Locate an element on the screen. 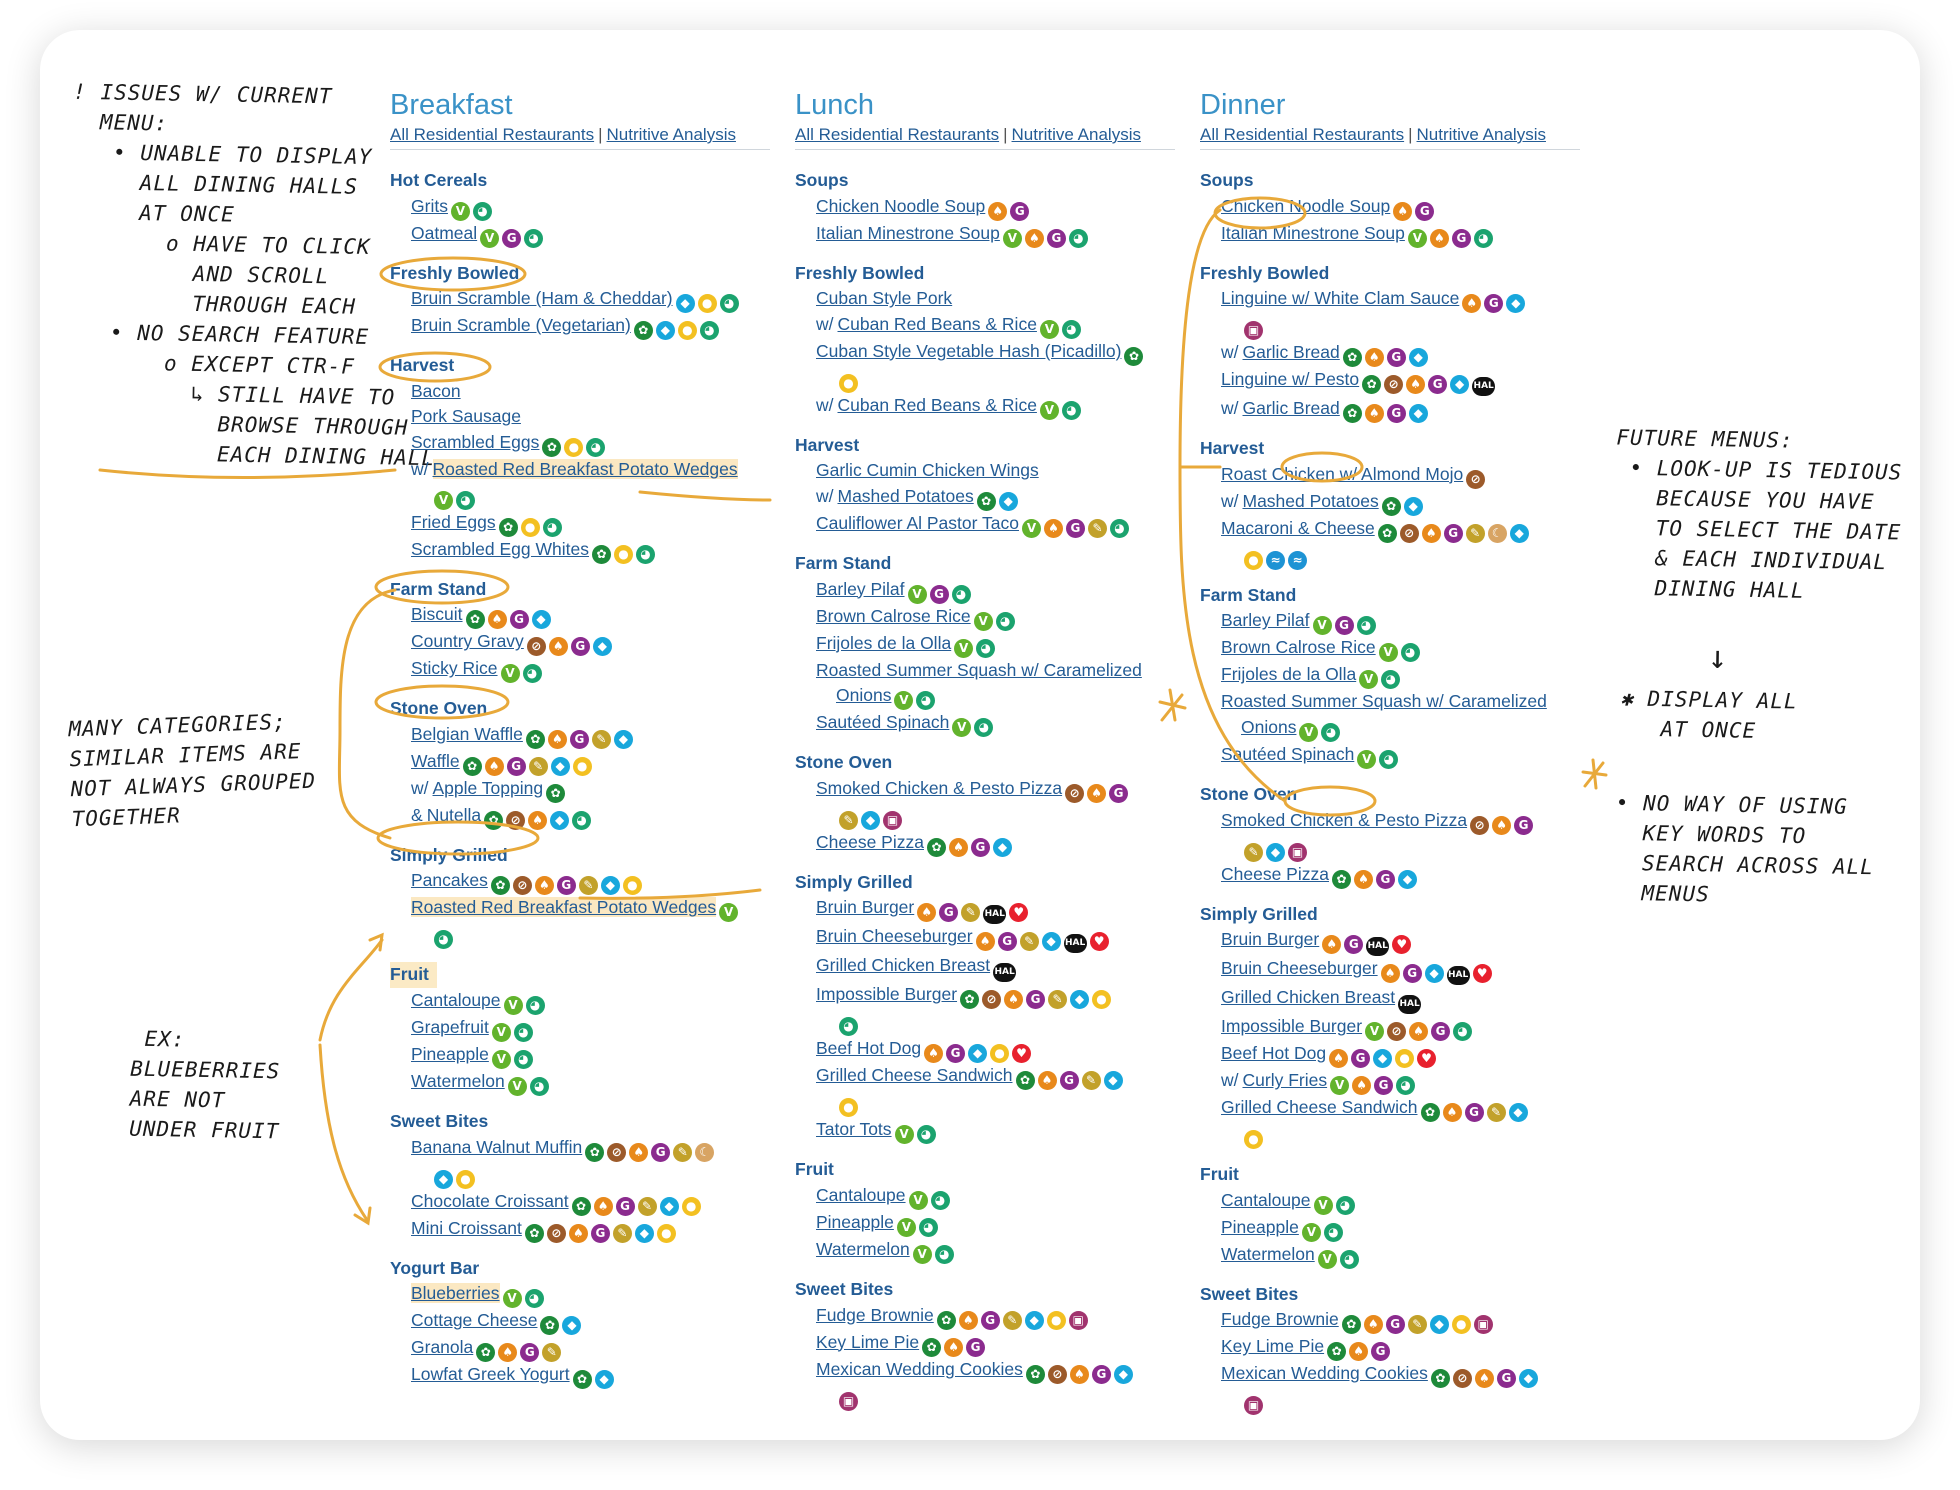  halal-icon: HAL is located at coordinates (1458, 976).